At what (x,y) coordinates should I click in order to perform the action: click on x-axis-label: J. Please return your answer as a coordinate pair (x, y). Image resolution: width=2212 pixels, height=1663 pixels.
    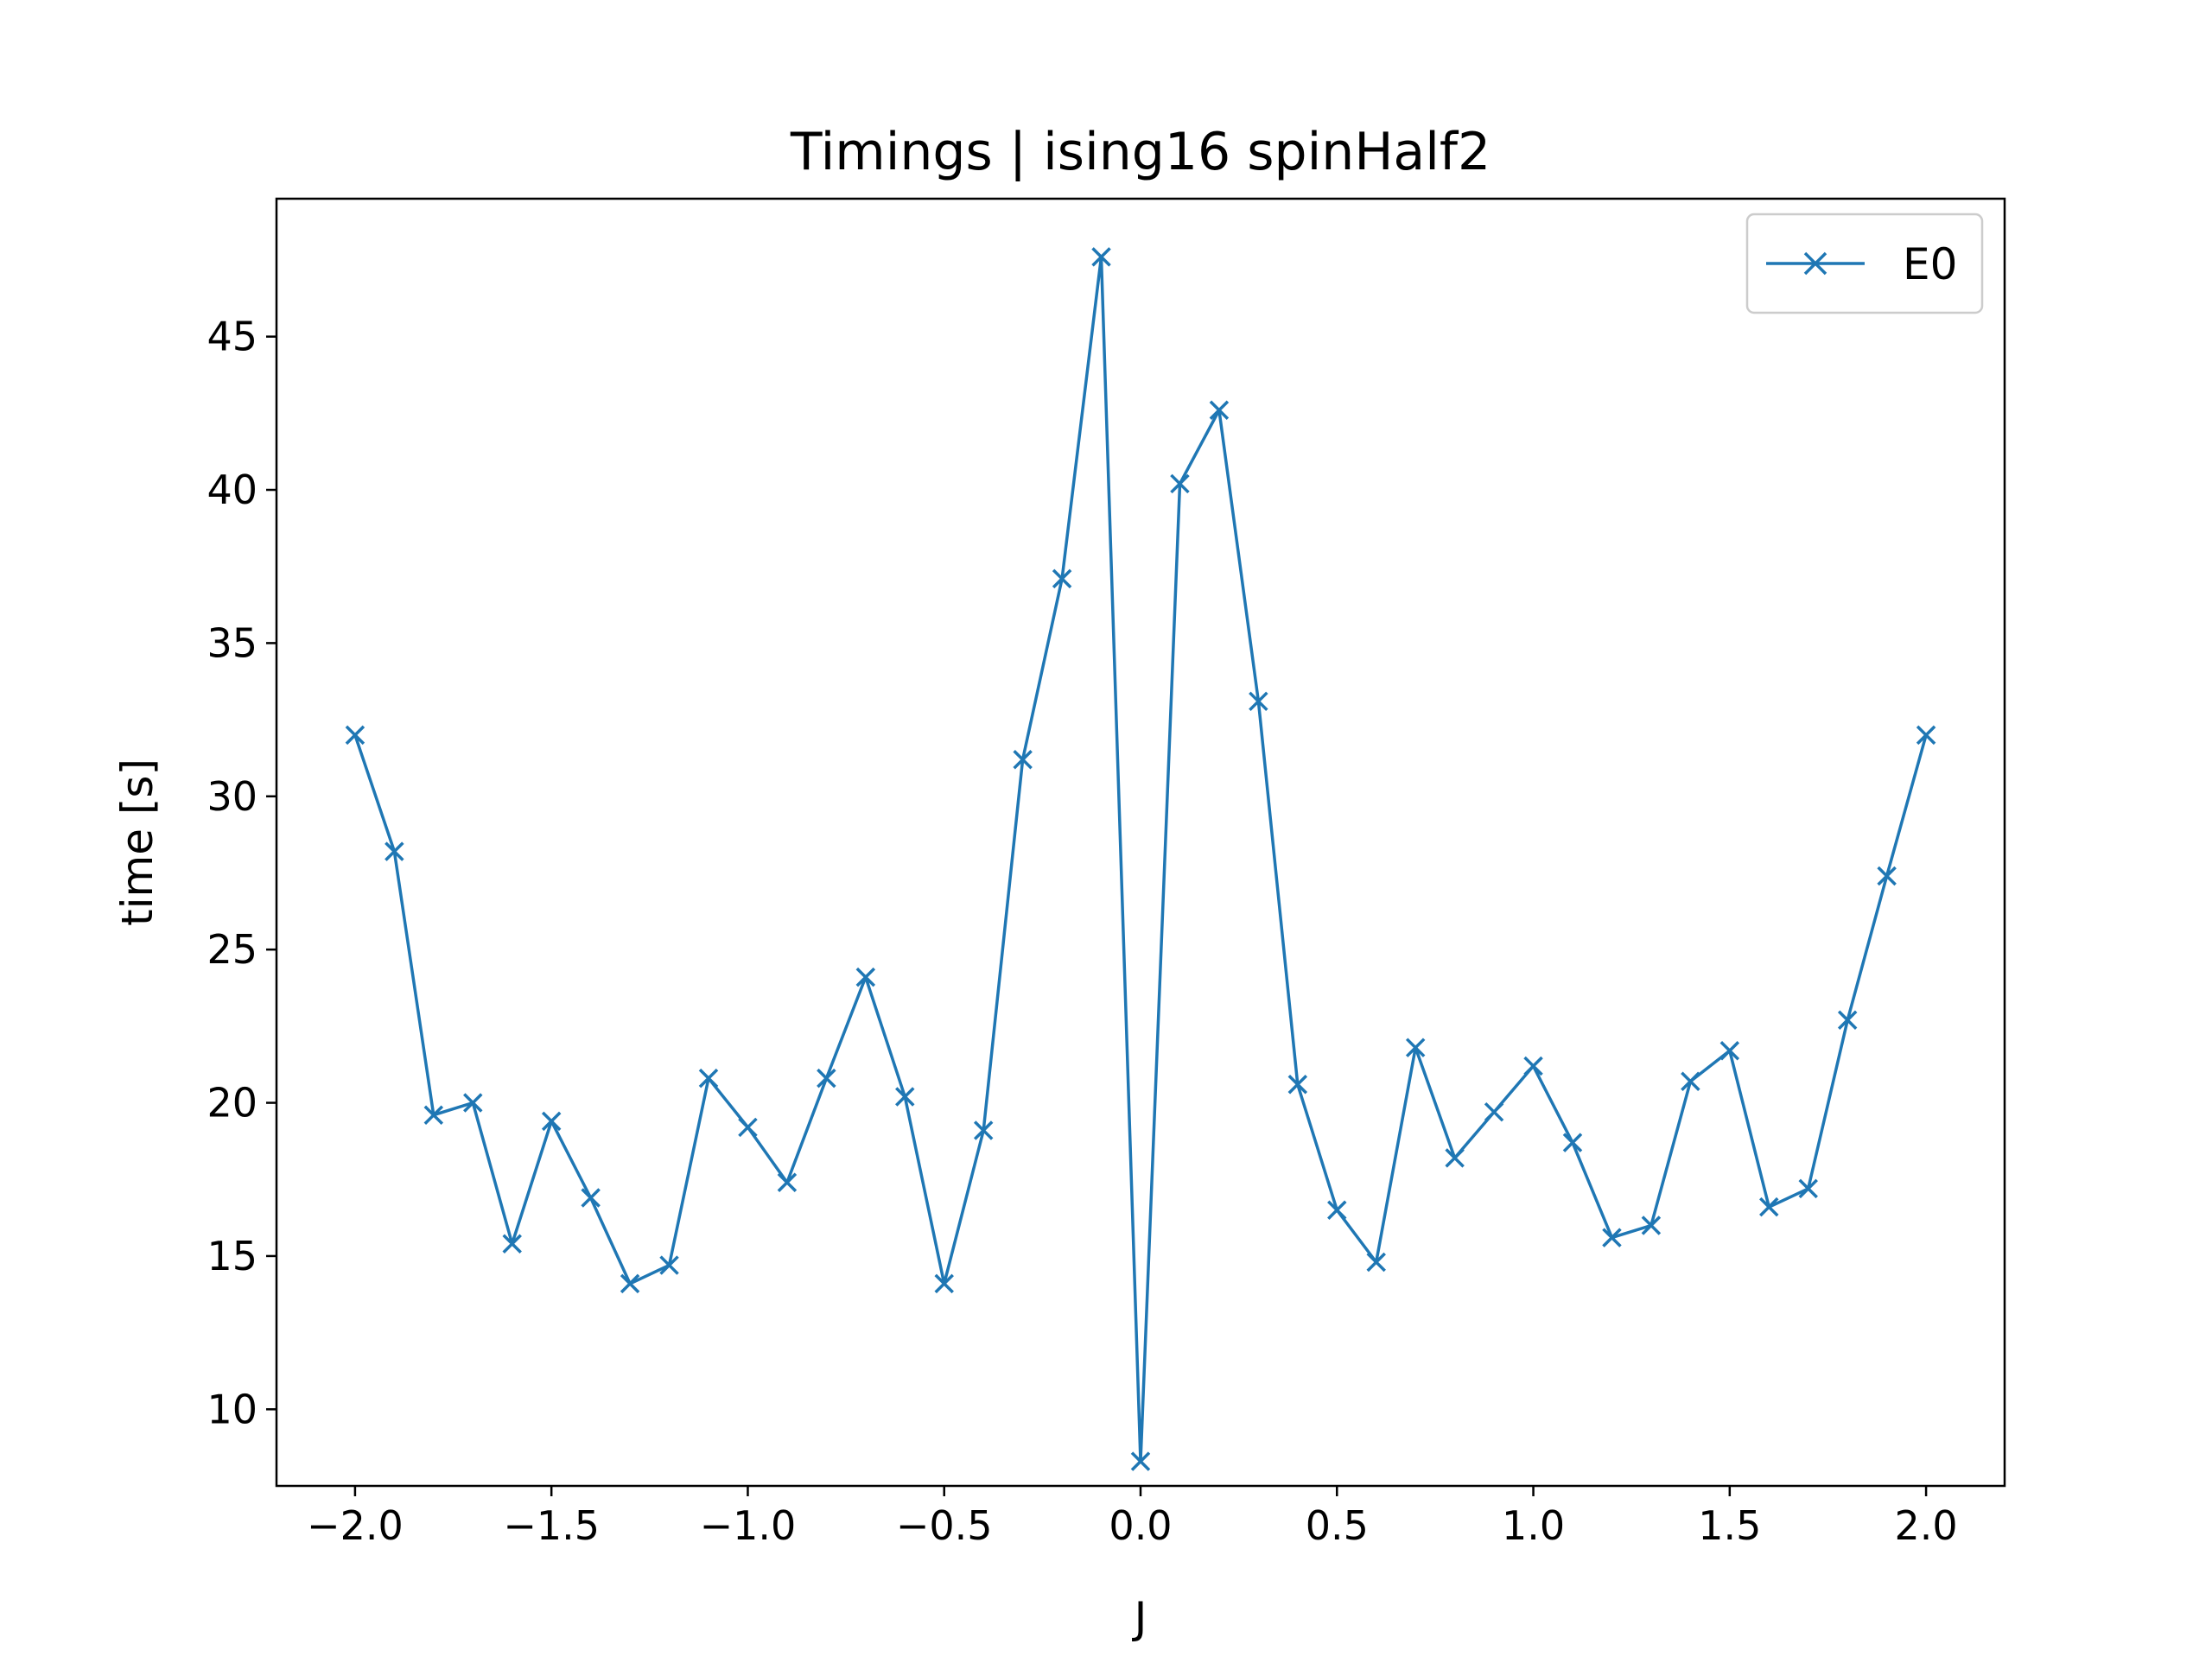
    Looking at the image, I should click on (1139, 1618).